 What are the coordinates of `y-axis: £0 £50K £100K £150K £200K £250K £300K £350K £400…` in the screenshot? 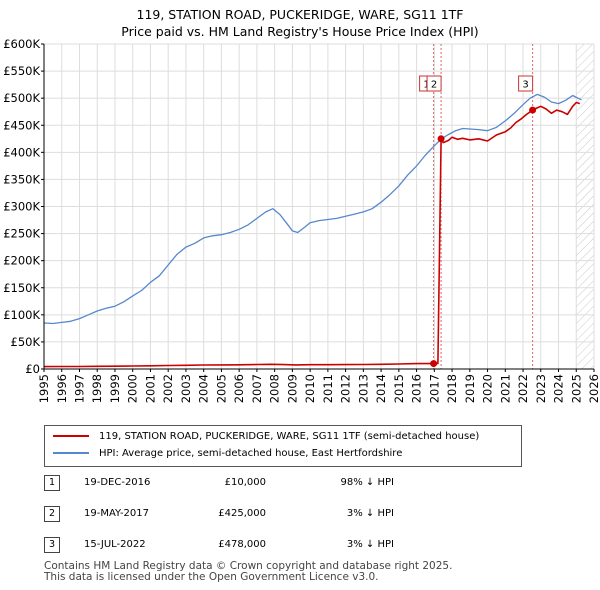 It's located at (24, 206).